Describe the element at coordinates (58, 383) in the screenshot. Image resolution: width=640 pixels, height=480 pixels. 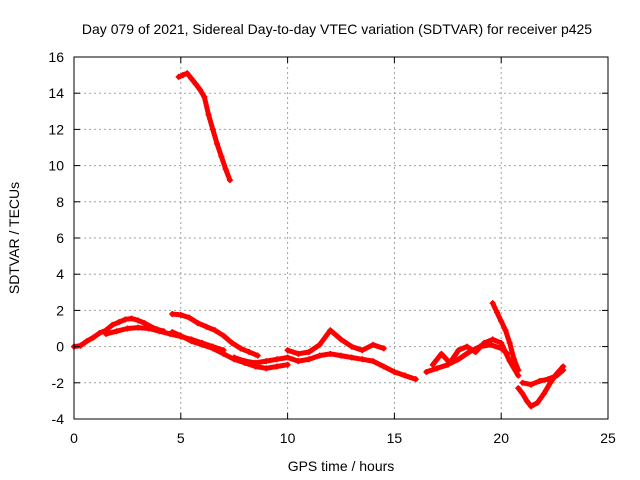
I see `y-tick-label: -2` at that location.